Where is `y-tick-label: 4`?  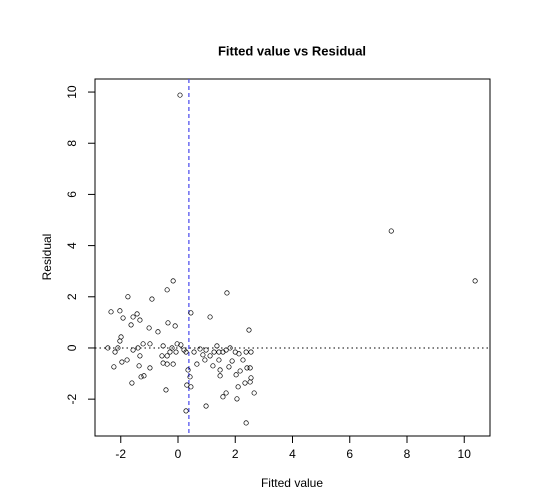 y-tick-label: 4 is located at coordinates (72, 245).